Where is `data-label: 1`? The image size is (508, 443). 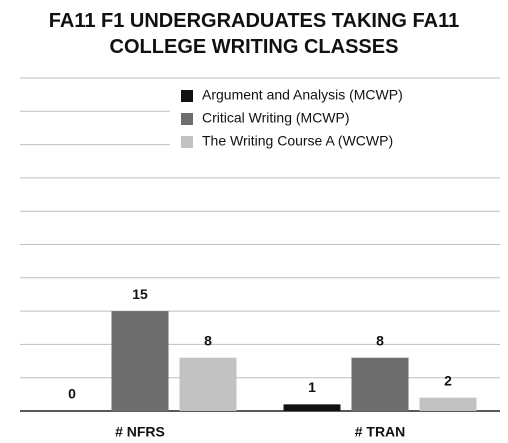 data-label: 1 is located at coordinates (312, 387).